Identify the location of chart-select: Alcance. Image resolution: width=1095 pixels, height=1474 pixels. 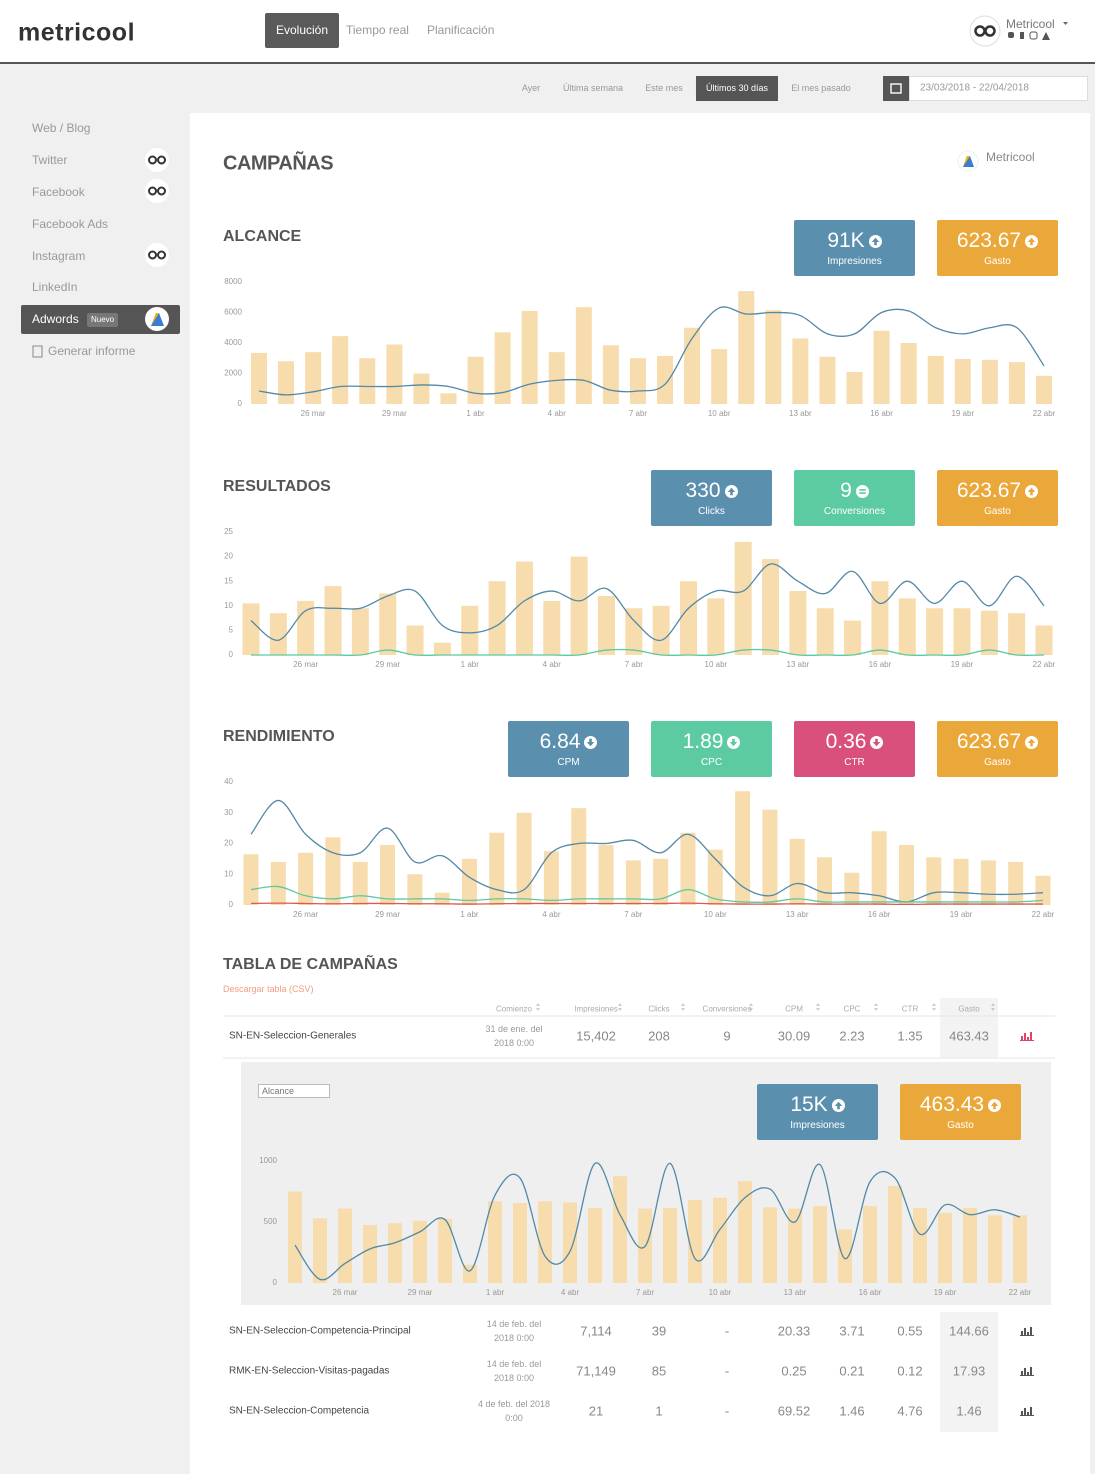
(294, 1091).